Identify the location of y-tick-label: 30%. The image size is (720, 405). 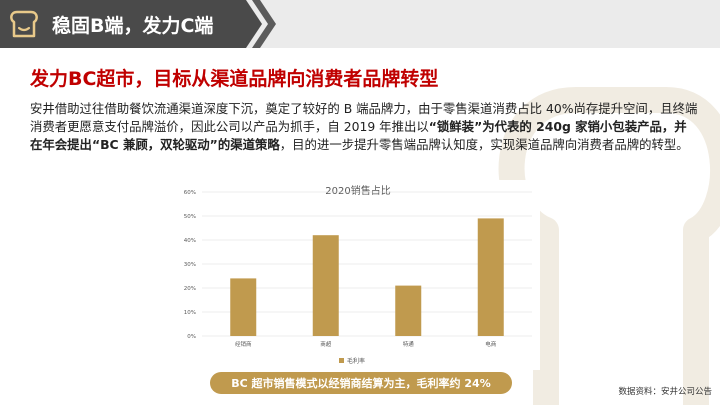
(190, 265).